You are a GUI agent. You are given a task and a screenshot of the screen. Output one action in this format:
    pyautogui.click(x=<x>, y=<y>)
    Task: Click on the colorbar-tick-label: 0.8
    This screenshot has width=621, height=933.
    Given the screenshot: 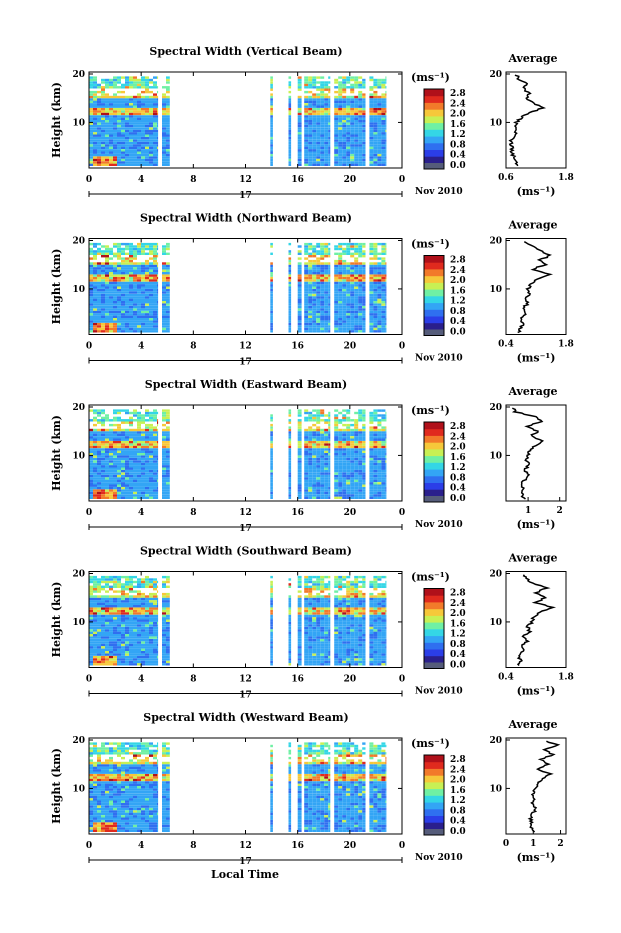 What is the action you would take?
    pyautogui.click(x=458, y=145)
    